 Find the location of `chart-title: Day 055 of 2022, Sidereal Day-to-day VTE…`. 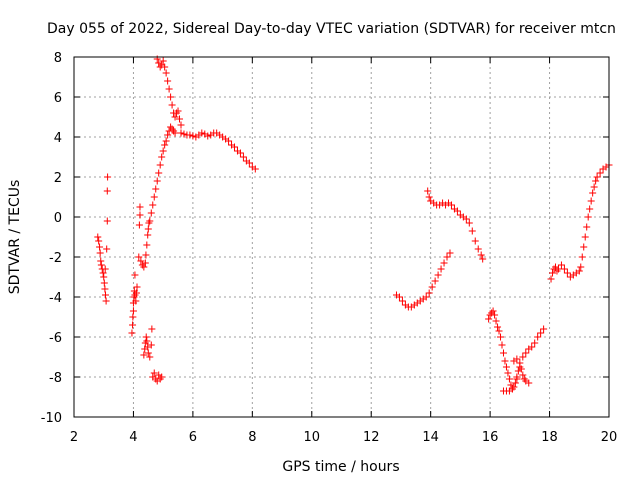

chart-title: Day 055 of 2022, Sidereal Day-to-day VTE… is located at coordinates (331, 29).